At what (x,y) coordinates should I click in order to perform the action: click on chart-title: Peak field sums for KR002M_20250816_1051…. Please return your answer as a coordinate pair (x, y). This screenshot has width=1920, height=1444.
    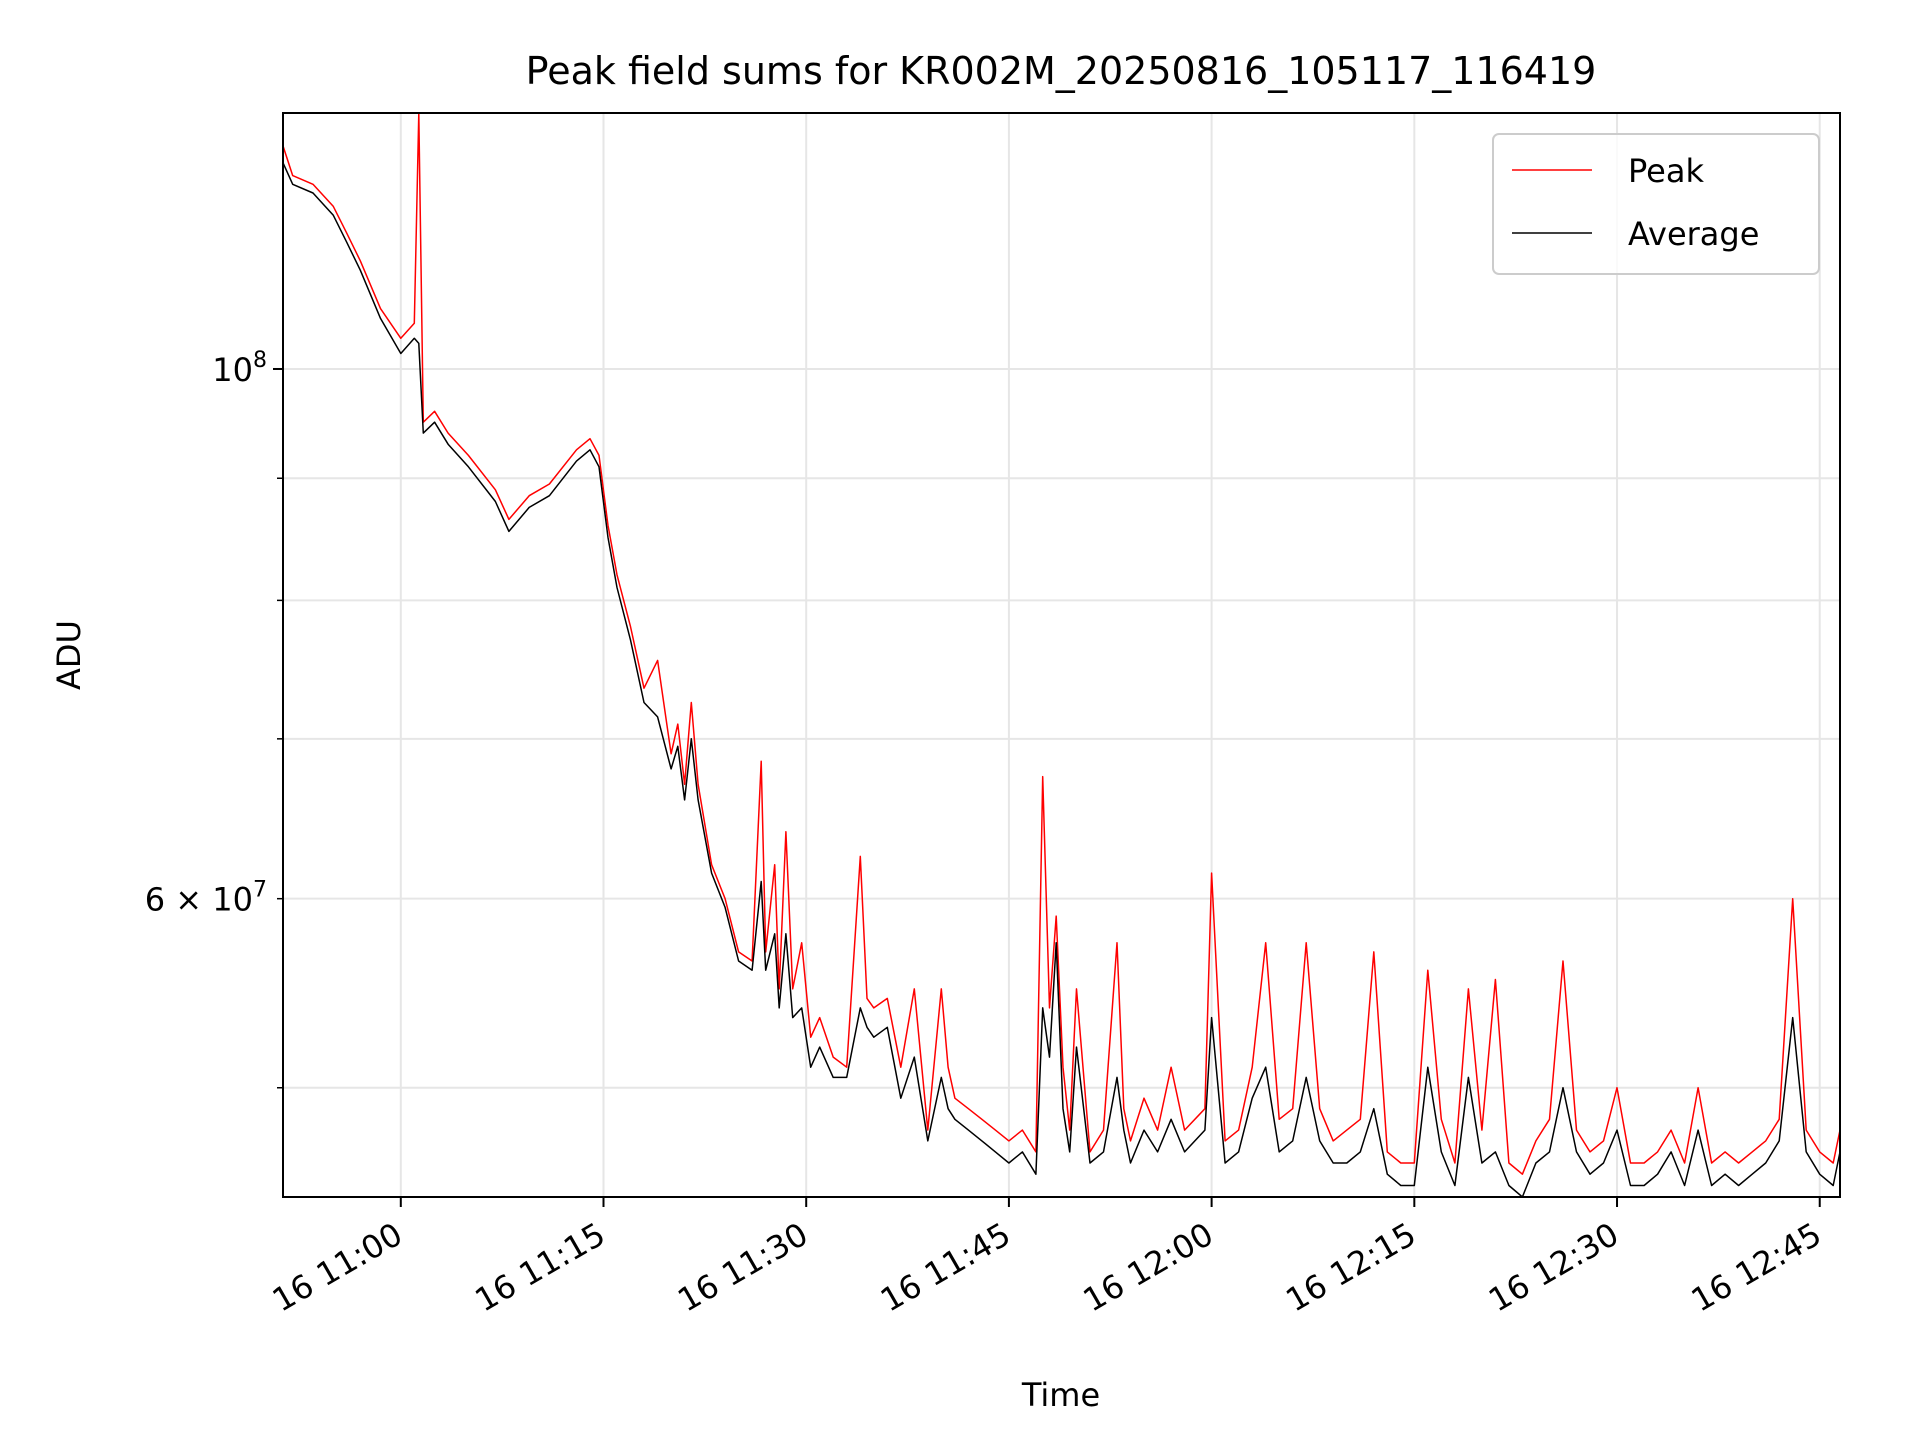
    Looking at the image, I should click on (1061, 71).